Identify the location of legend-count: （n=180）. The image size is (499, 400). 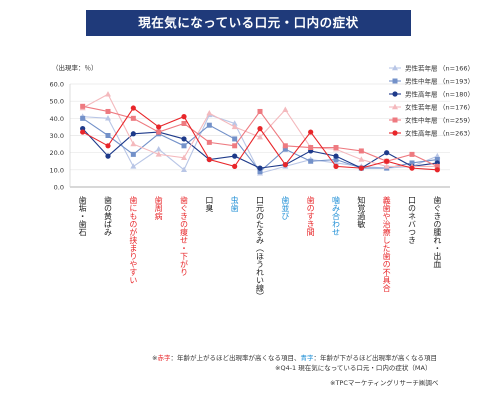
(456, 95).